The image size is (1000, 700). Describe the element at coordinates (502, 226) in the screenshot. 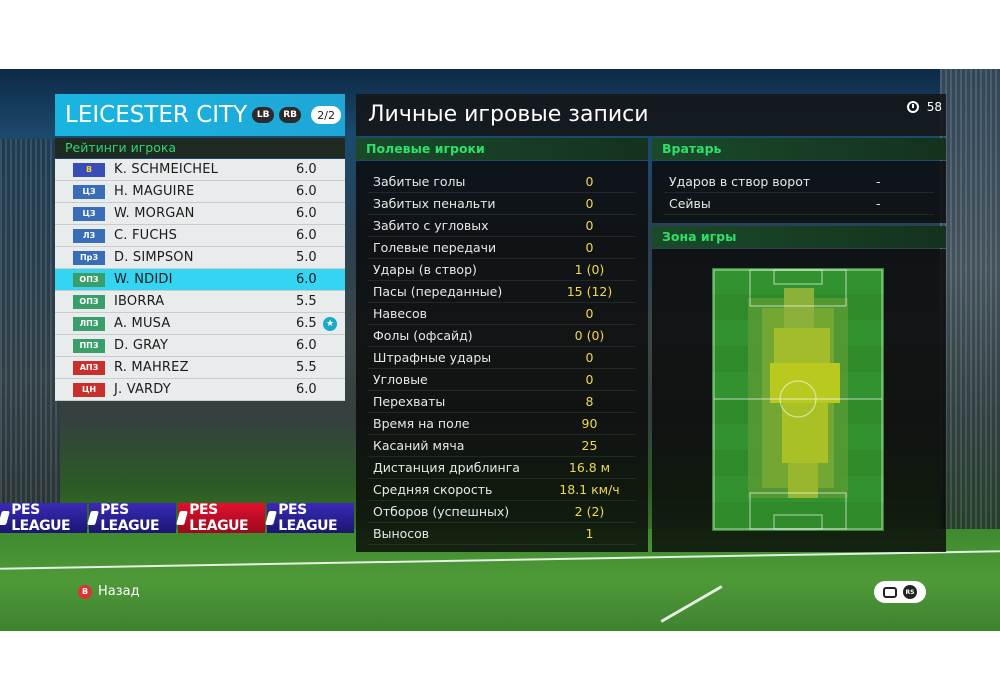

I see `stat-row: Забито с угловых 0` at that location.